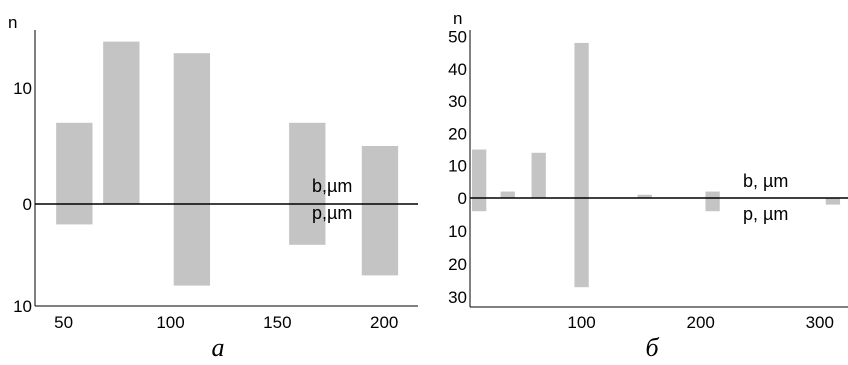  What do you see at coordinates (22, 306) in the screenshot?
I see `chart-1-y-tick-lower-1: 10` at bounding box center [22, 306].